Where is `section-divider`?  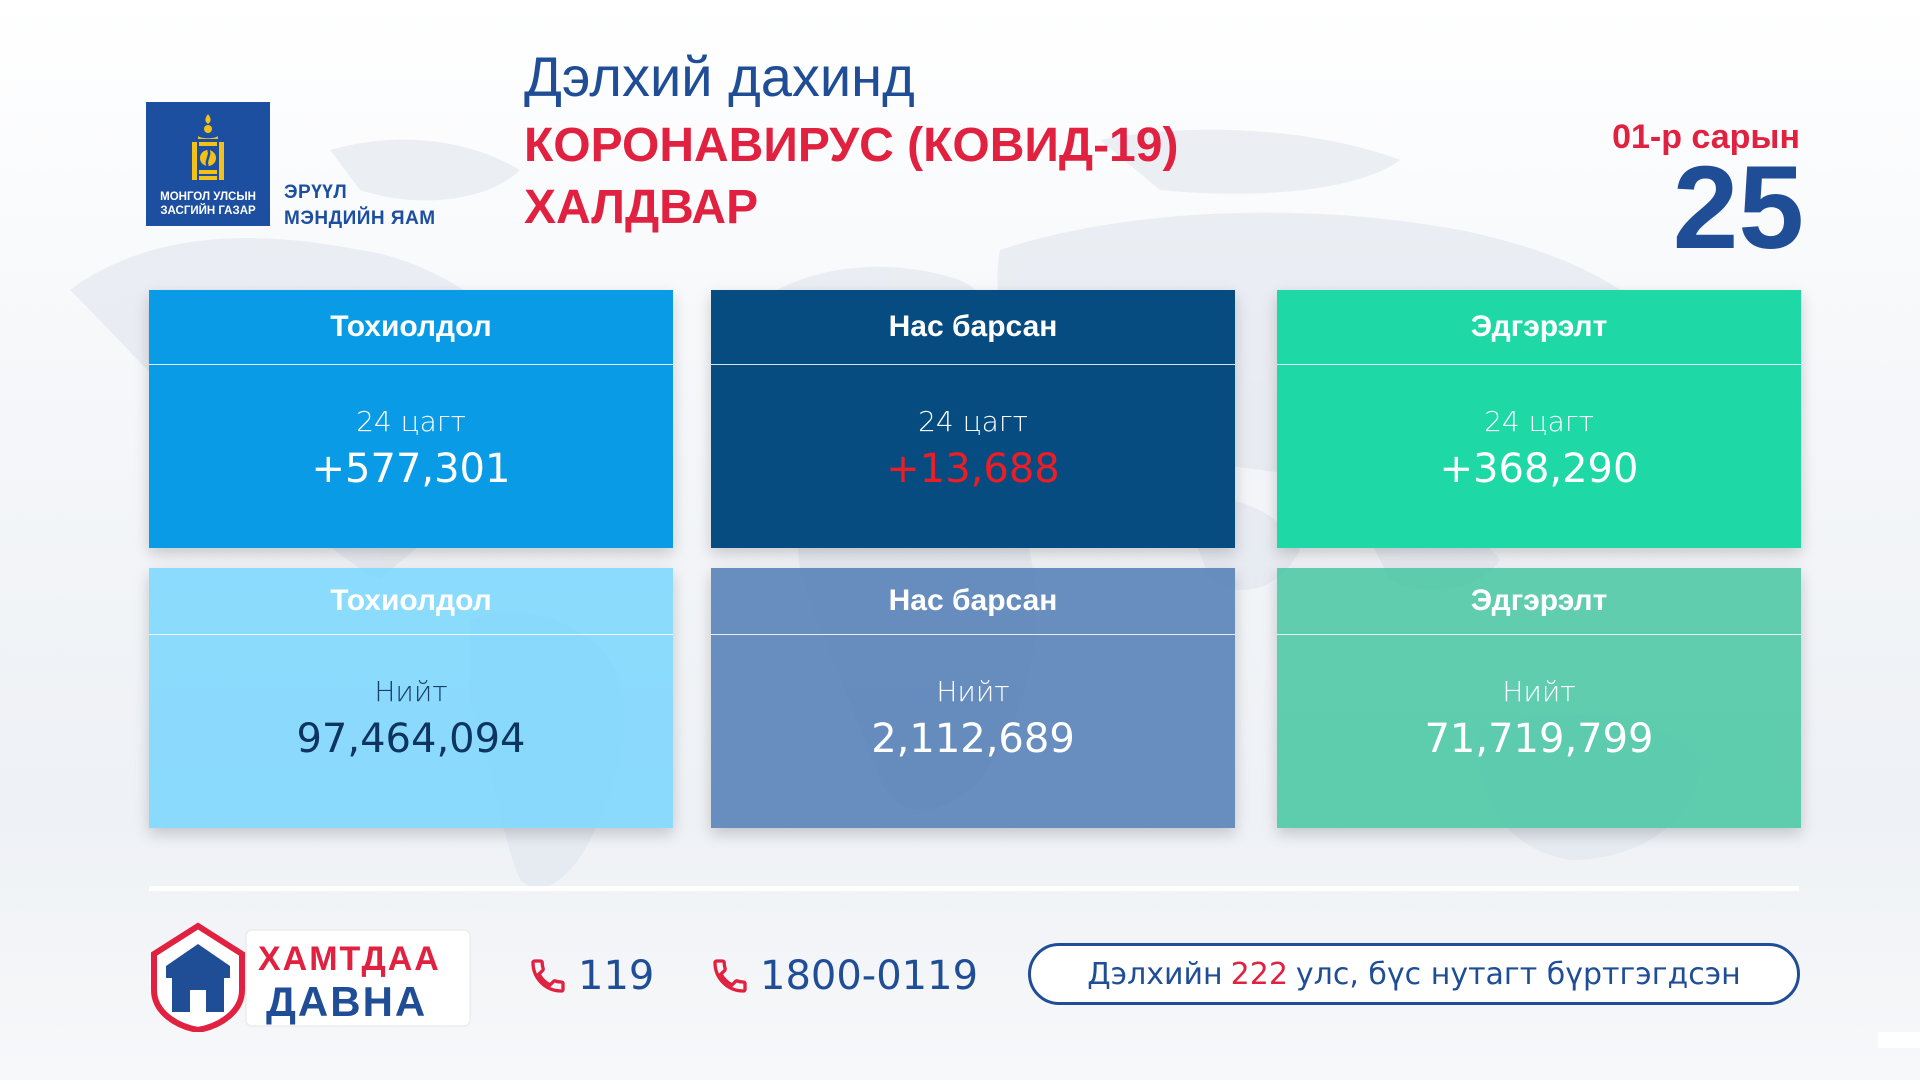
section-divider is located at coordinates (974, 888).